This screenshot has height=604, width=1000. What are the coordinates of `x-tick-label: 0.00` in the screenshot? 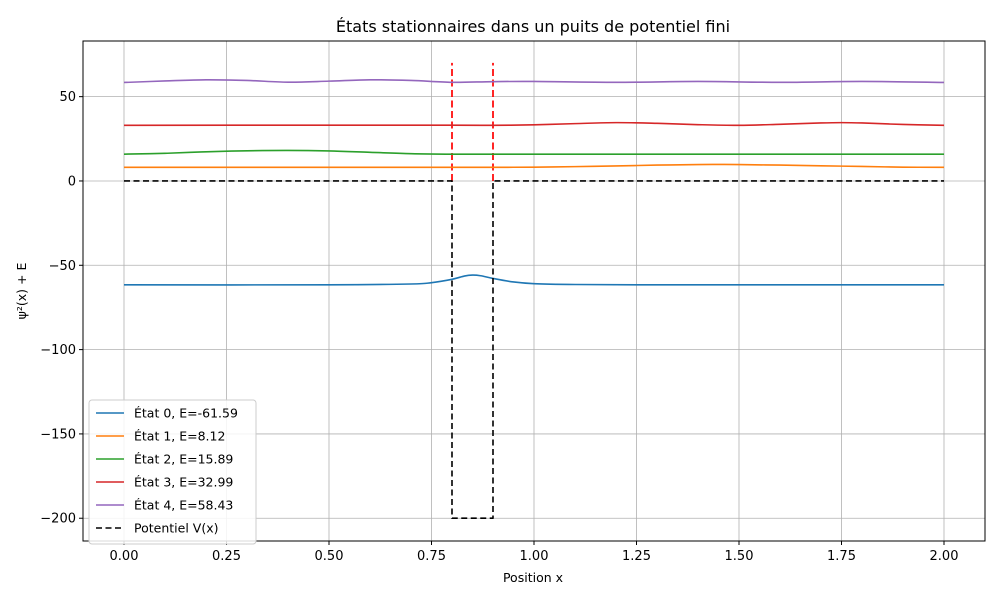 It's located at (124, 556).